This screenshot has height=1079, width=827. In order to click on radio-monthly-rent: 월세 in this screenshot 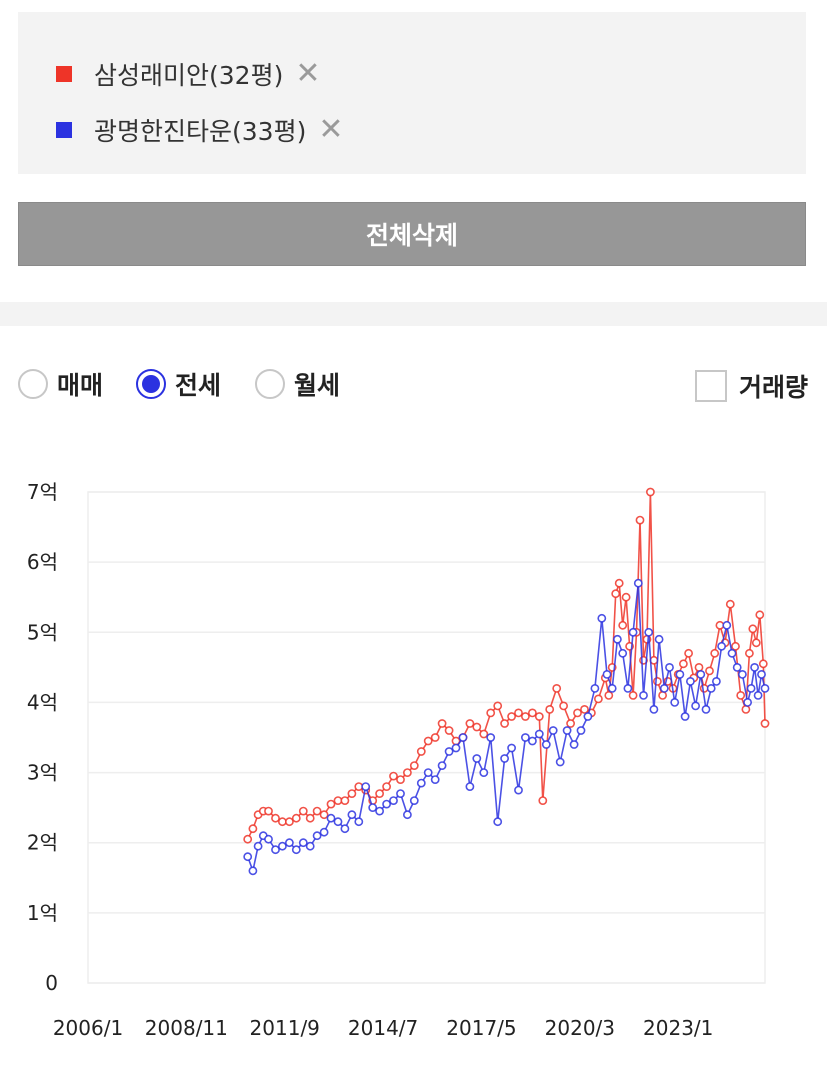, I will do `click(297, 384)`.